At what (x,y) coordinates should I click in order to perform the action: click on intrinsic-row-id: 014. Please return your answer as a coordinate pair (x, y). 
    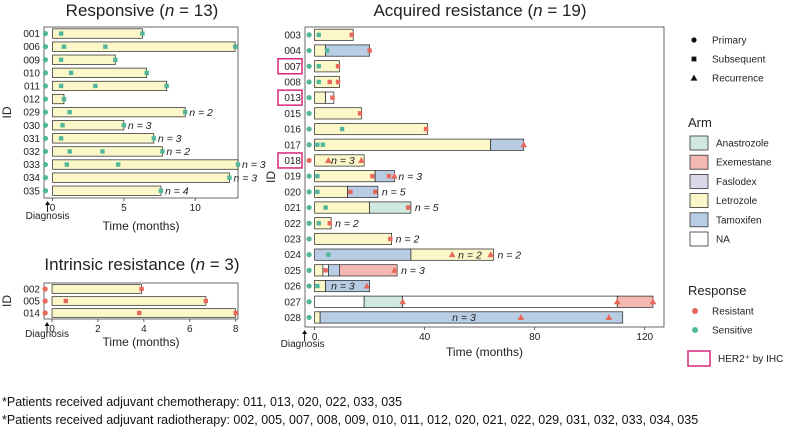
    Looking at the image, I should click on (31, 314).